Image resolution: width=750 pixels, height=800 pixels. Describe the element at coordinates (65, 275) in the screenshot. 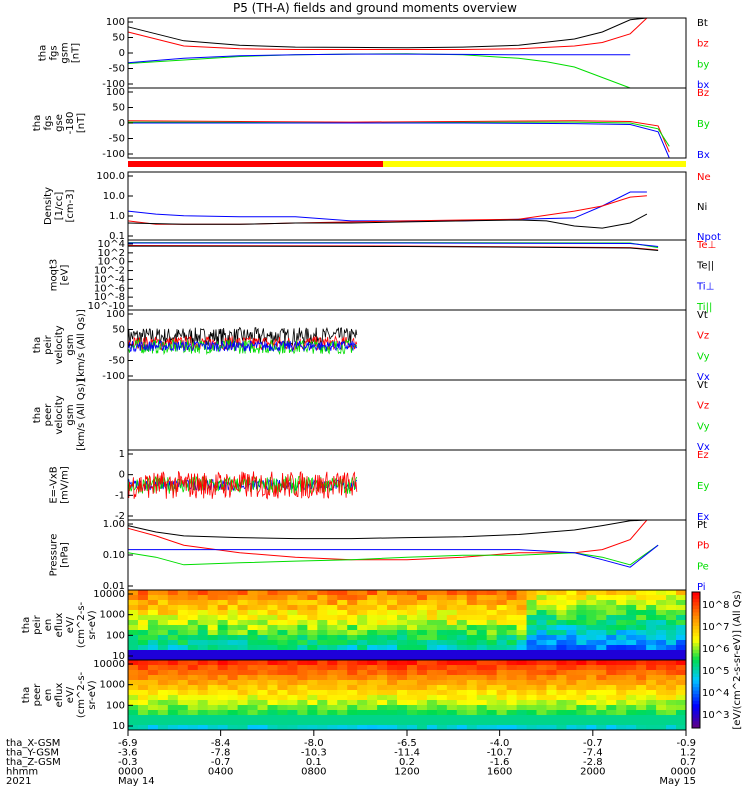

I see `y-label-line: [eV]` at that location.